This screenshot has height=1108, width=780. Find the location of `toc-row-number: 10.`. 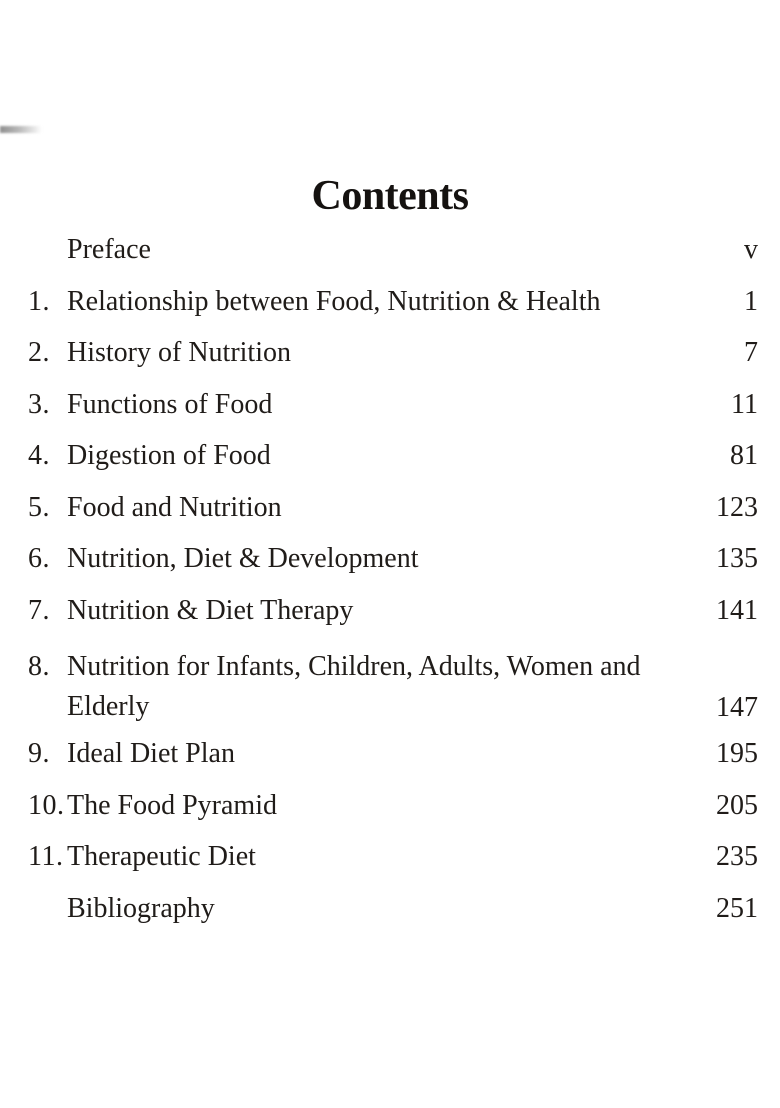

toc-row-number: 10. is located at coordinates (46, 805).